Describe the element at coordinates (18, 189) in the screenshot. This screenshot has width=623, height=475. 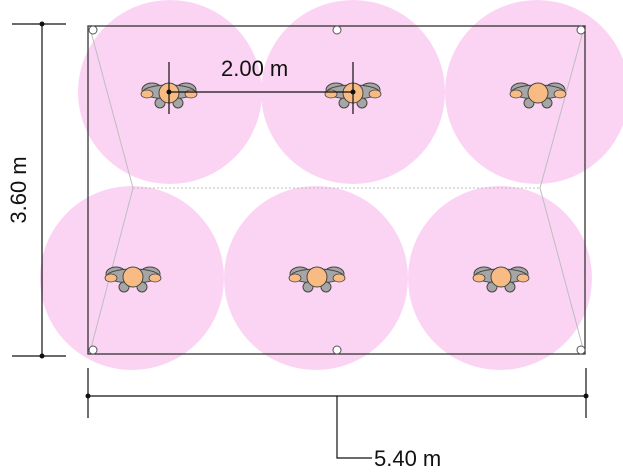
I see `height-label: 3.60 m` at that location.